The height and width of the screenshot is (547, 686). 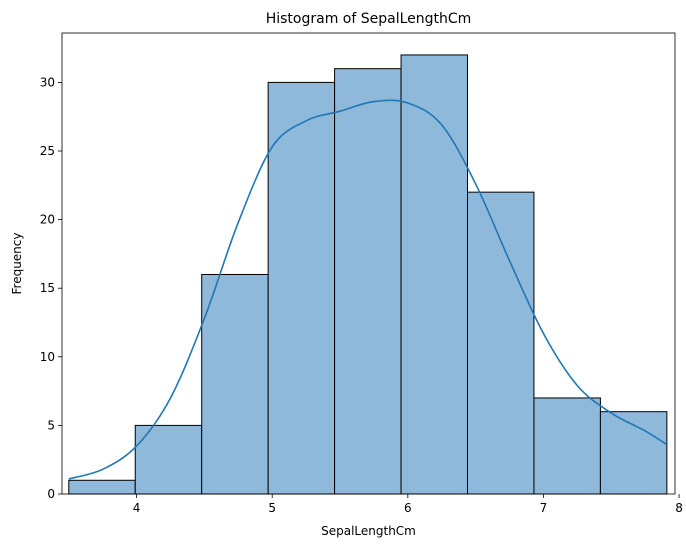 I want to click on y-axis-ticks: 0 5 10 15 20 25 30, so click(x=51, y=288).